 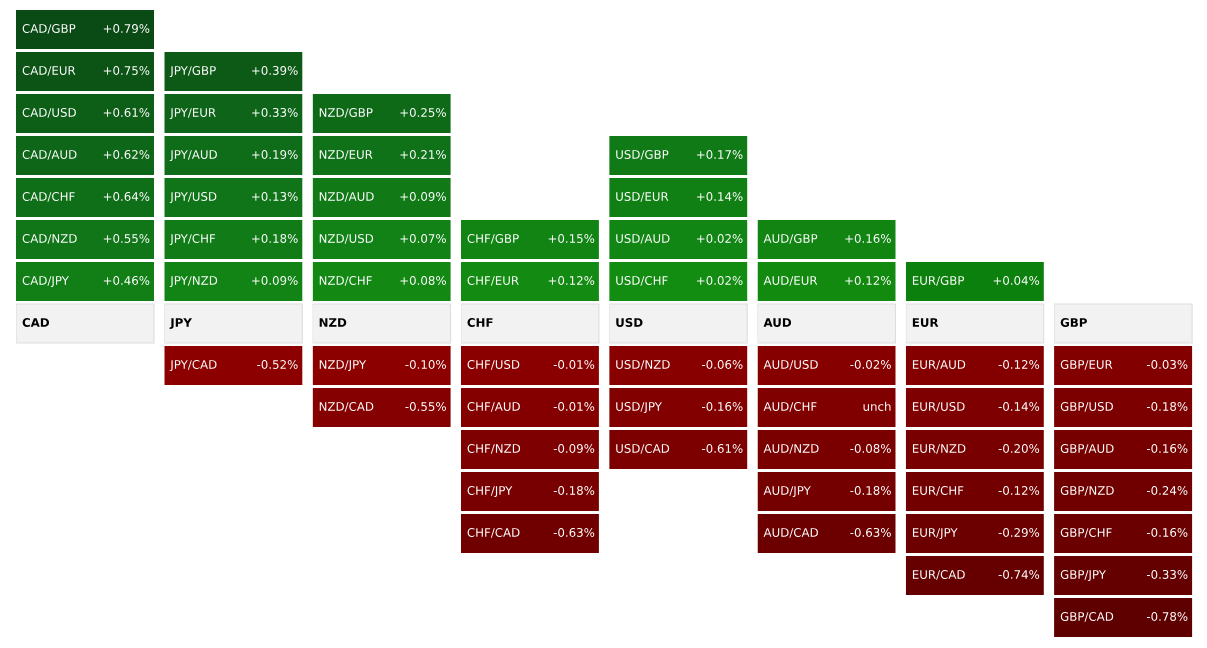 I want to click on text: JPY, so click(x=181, y=324).